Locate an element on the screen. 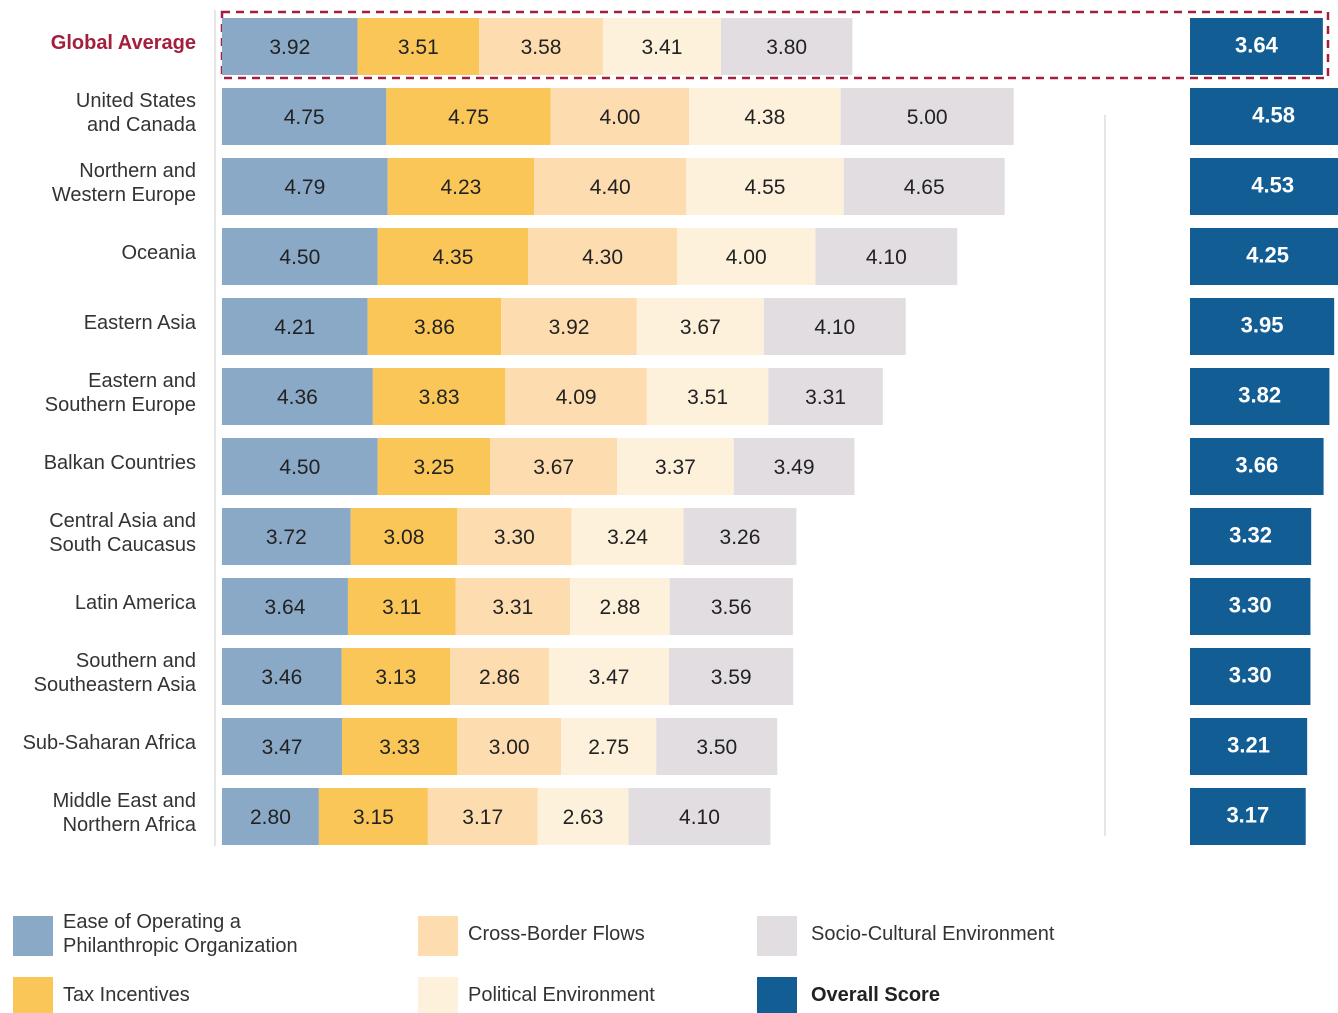 The image size is (1338, 1013). legend-label: Political Environment is located at coordinates (561, 995).